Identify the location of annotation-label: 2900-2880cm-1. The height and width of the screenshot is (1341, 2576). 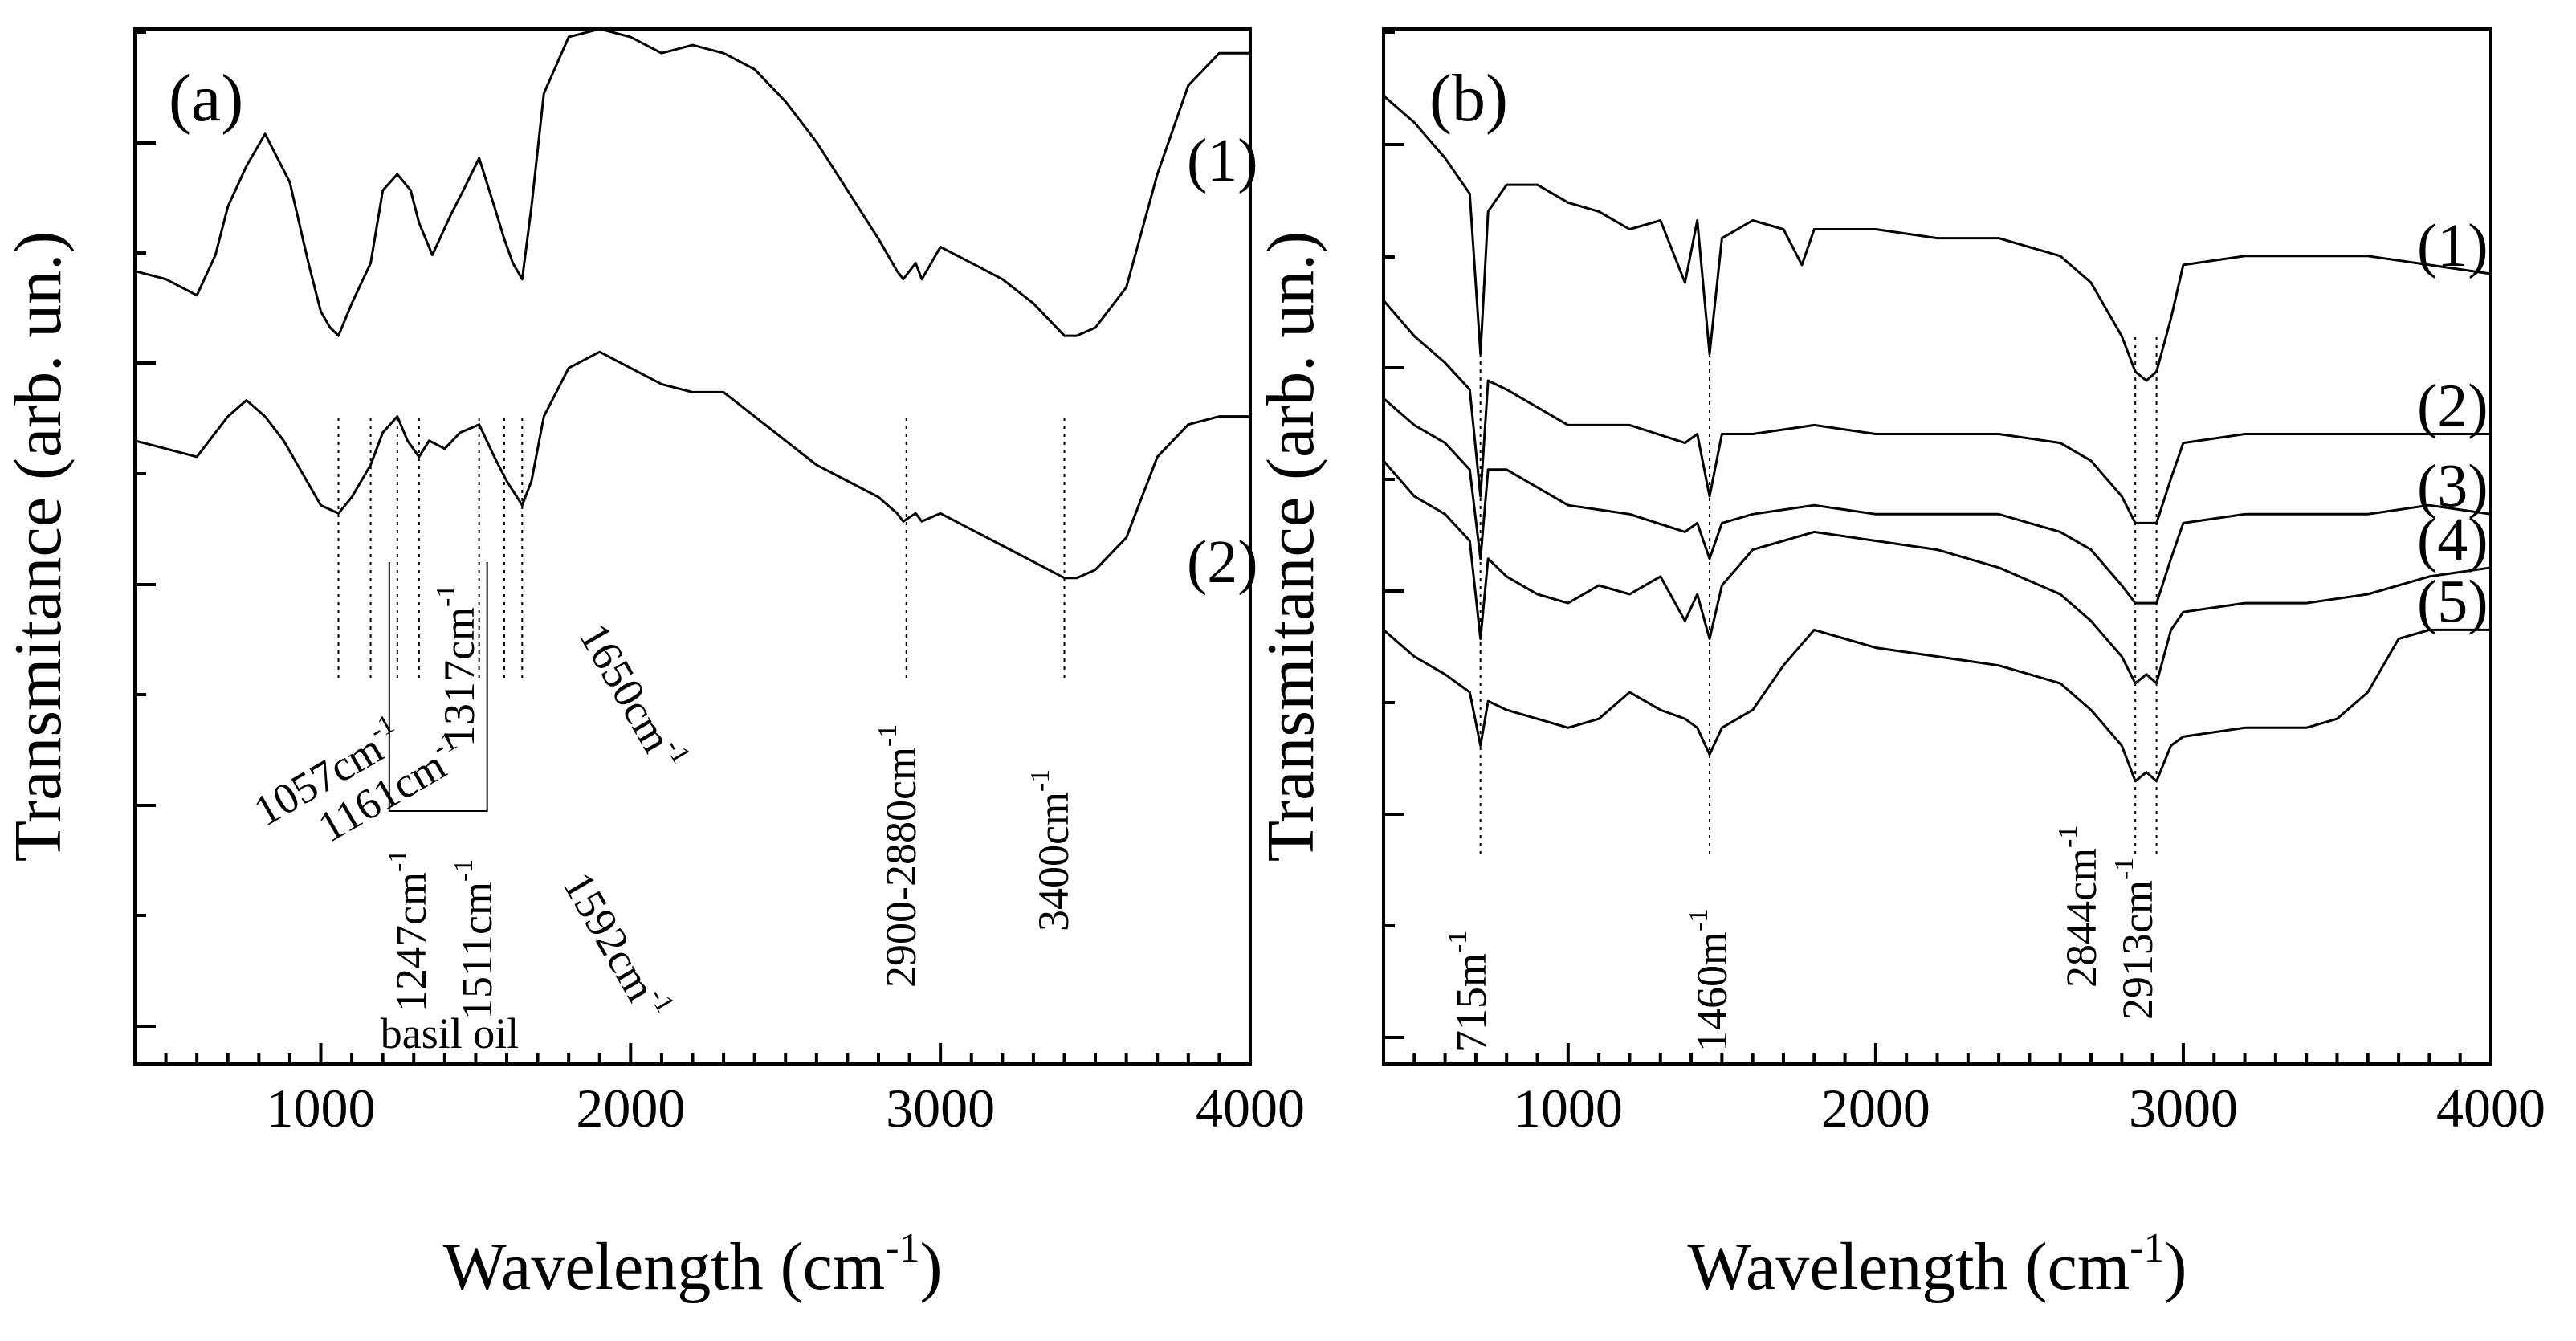
(899, 856).